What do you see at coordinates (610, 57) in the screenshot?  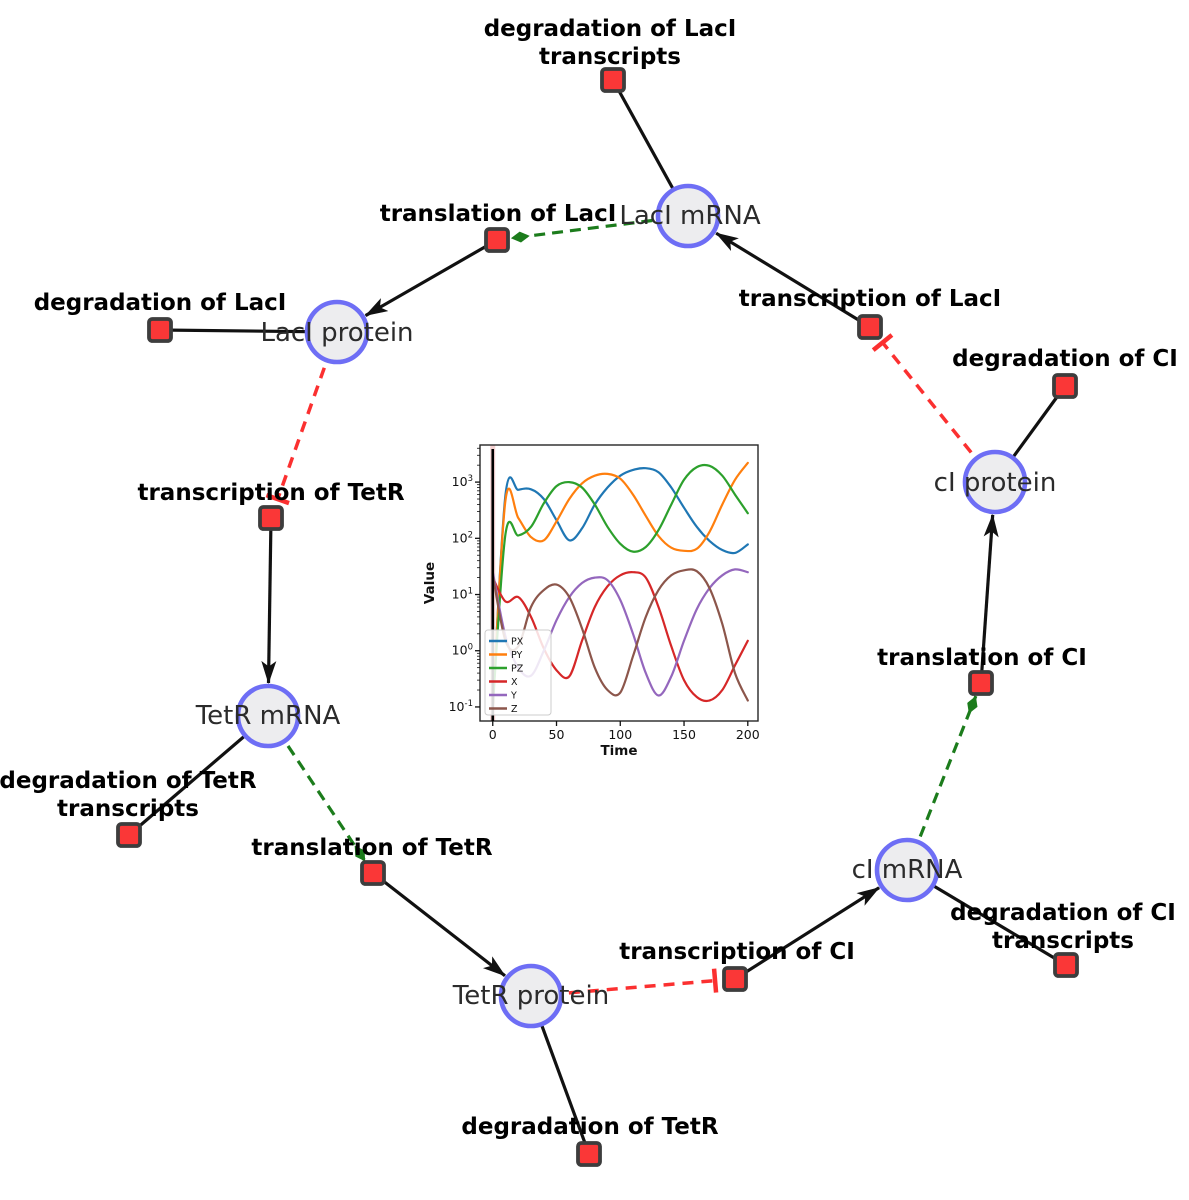 I see `reaction-label-degradation-of-laci-transcripts: transcripts` at bounding box center [610, 57].